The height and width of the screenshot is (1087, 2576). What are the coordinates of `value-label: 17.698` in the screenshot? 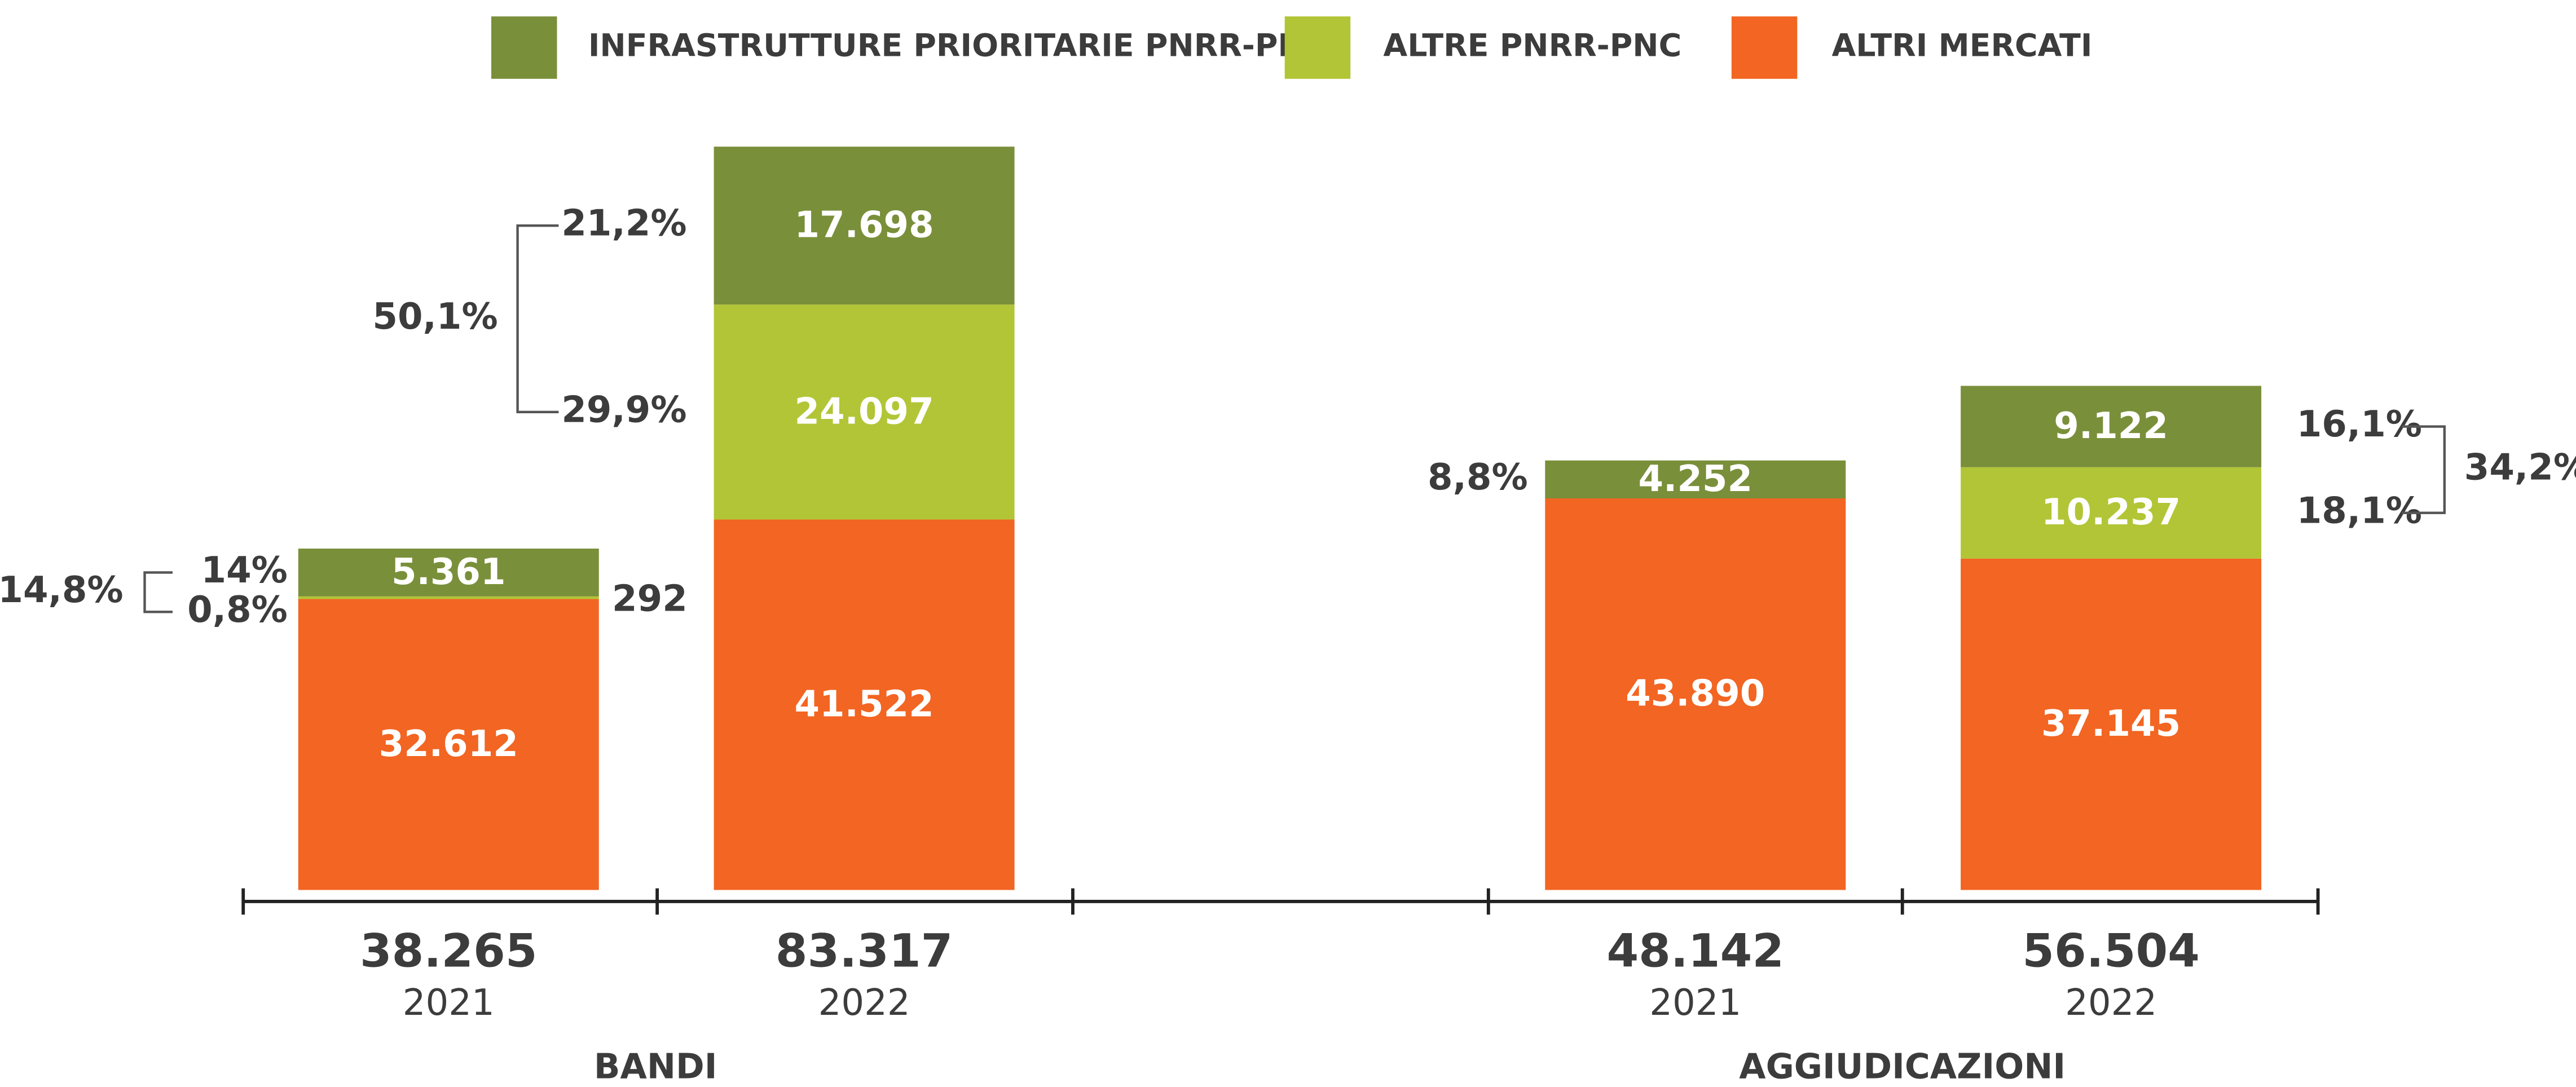 It's located at (864, 225).